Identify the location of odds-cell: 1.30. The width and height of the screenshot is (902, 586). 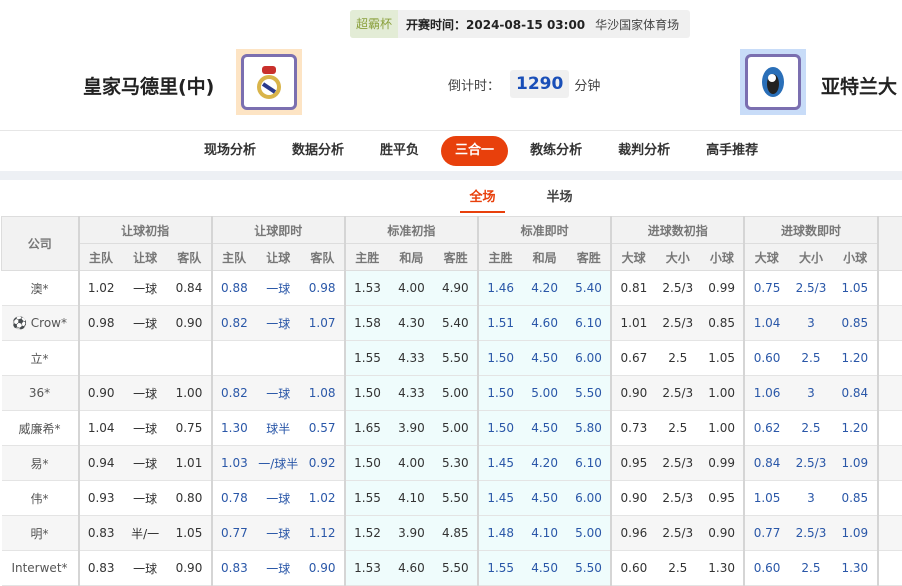
(722, 568).